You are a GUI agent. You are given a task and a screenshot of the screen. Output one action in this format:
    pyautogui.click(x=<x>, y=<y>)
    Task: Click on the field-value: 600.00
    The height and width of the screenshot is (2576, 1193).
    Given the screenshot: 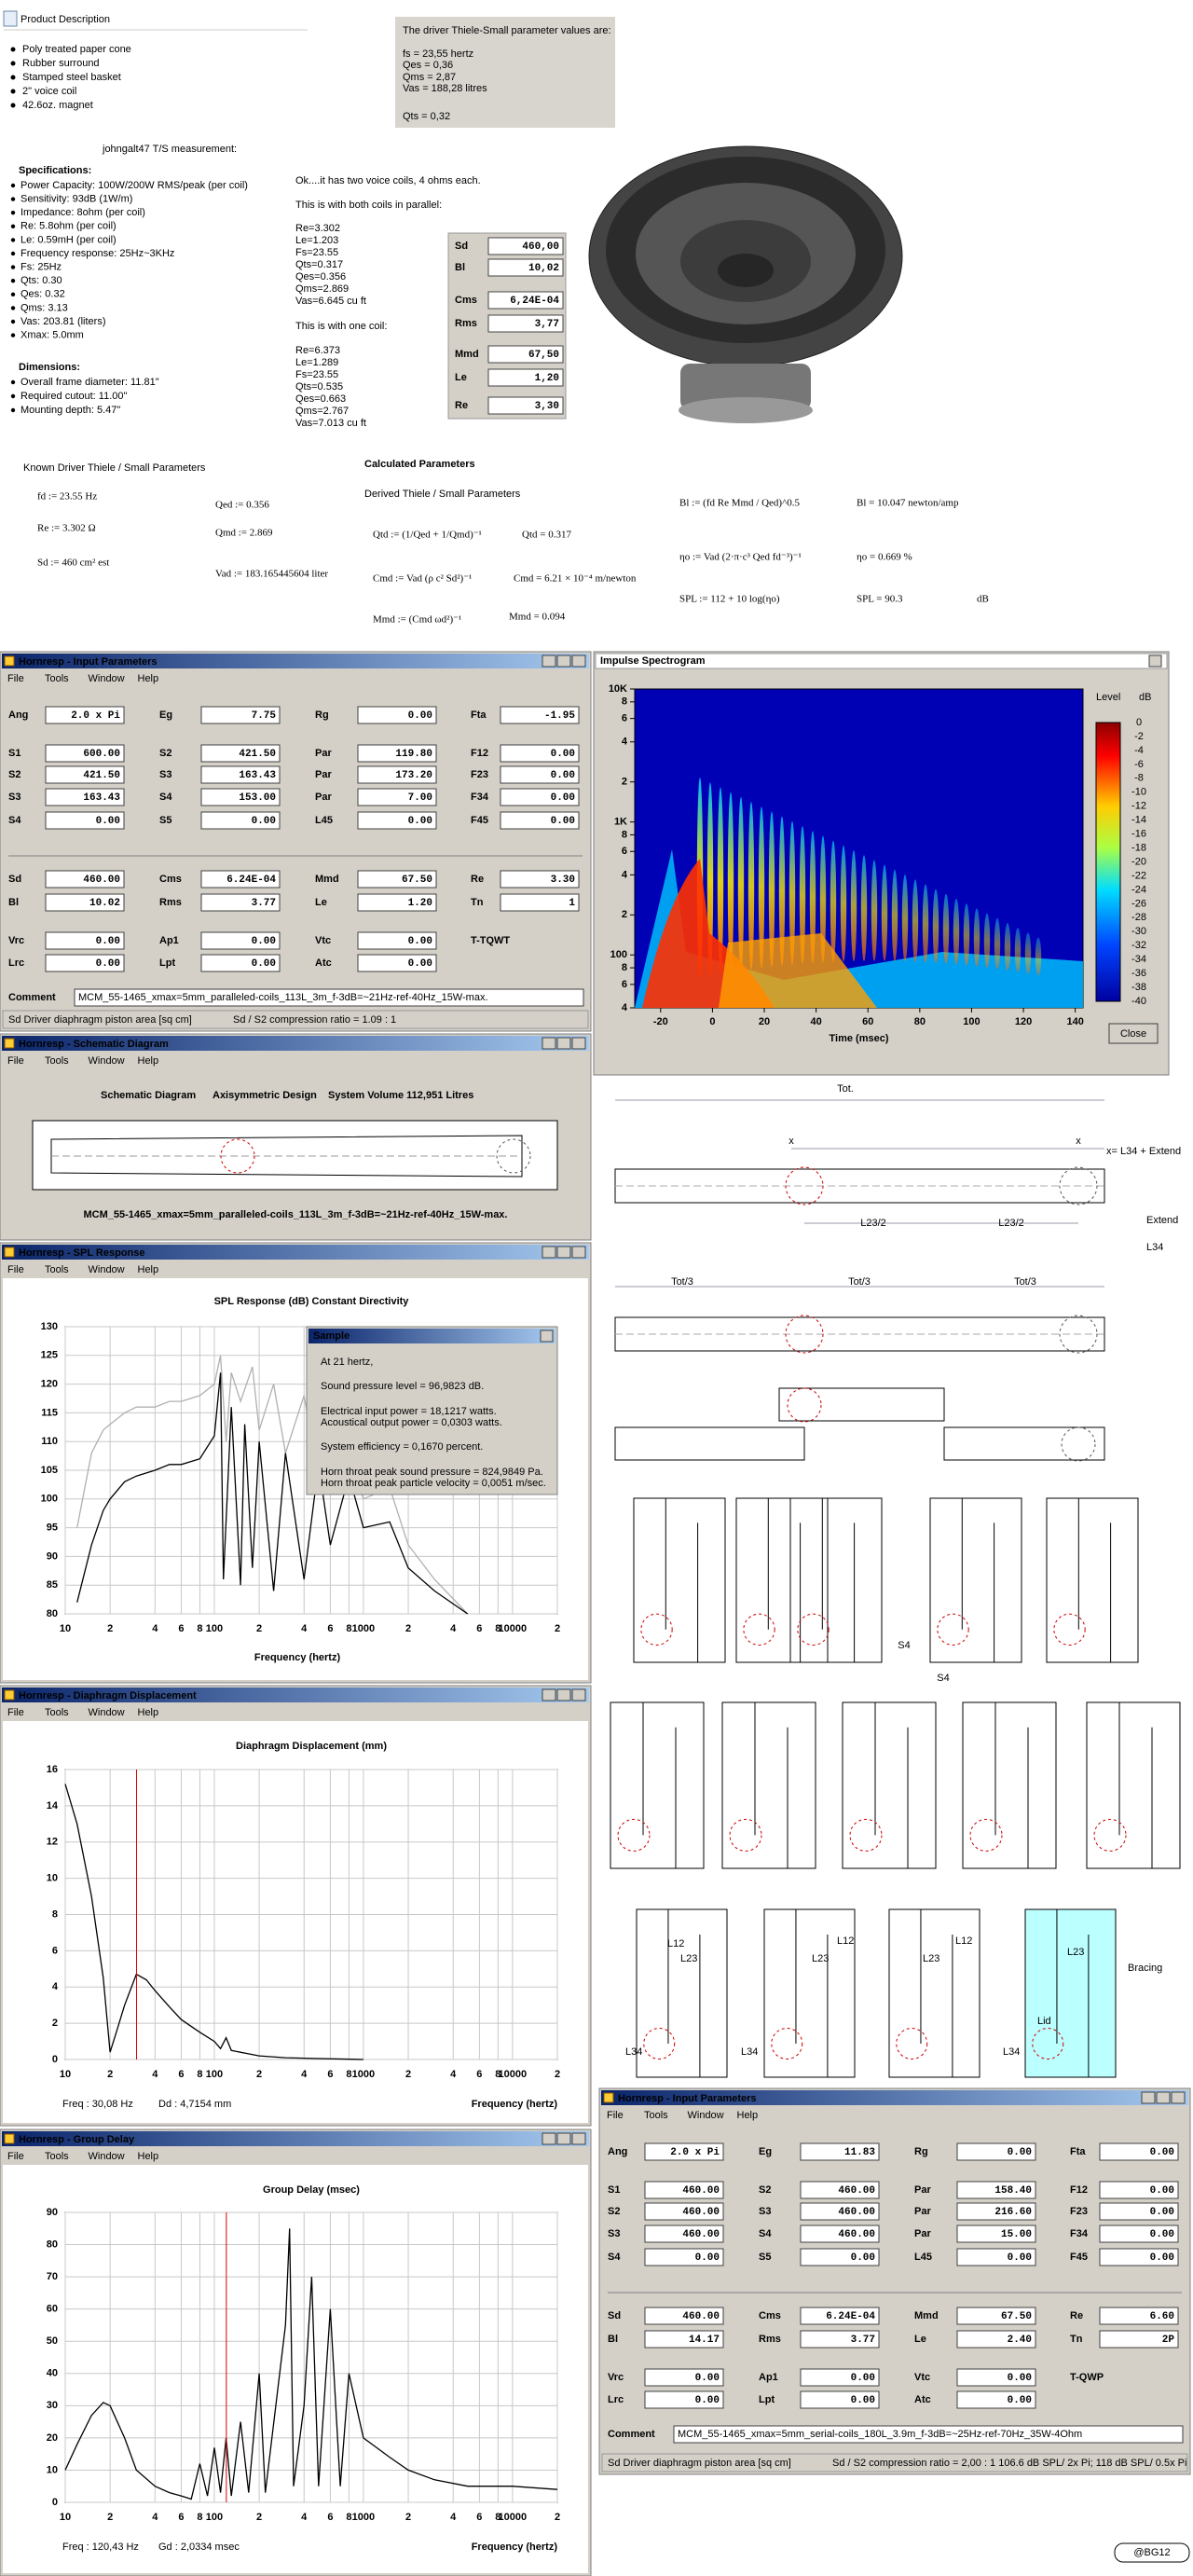 What is the action you would take?
    pyautogui.click(x=101, y=754)
    